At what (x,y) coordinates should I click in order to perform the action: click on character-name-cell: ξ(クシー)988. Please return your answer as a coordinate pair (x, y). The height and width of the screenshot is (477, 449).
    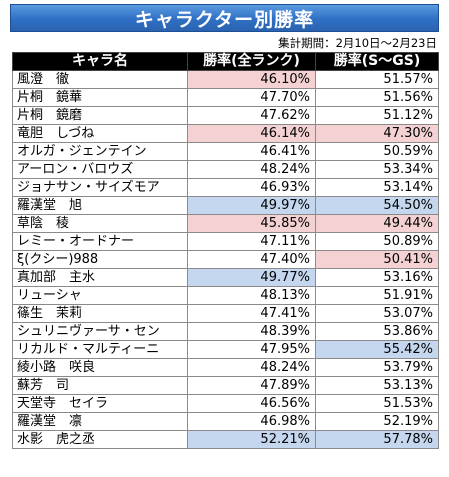
    Looking at the image, I should click on (100, 259).